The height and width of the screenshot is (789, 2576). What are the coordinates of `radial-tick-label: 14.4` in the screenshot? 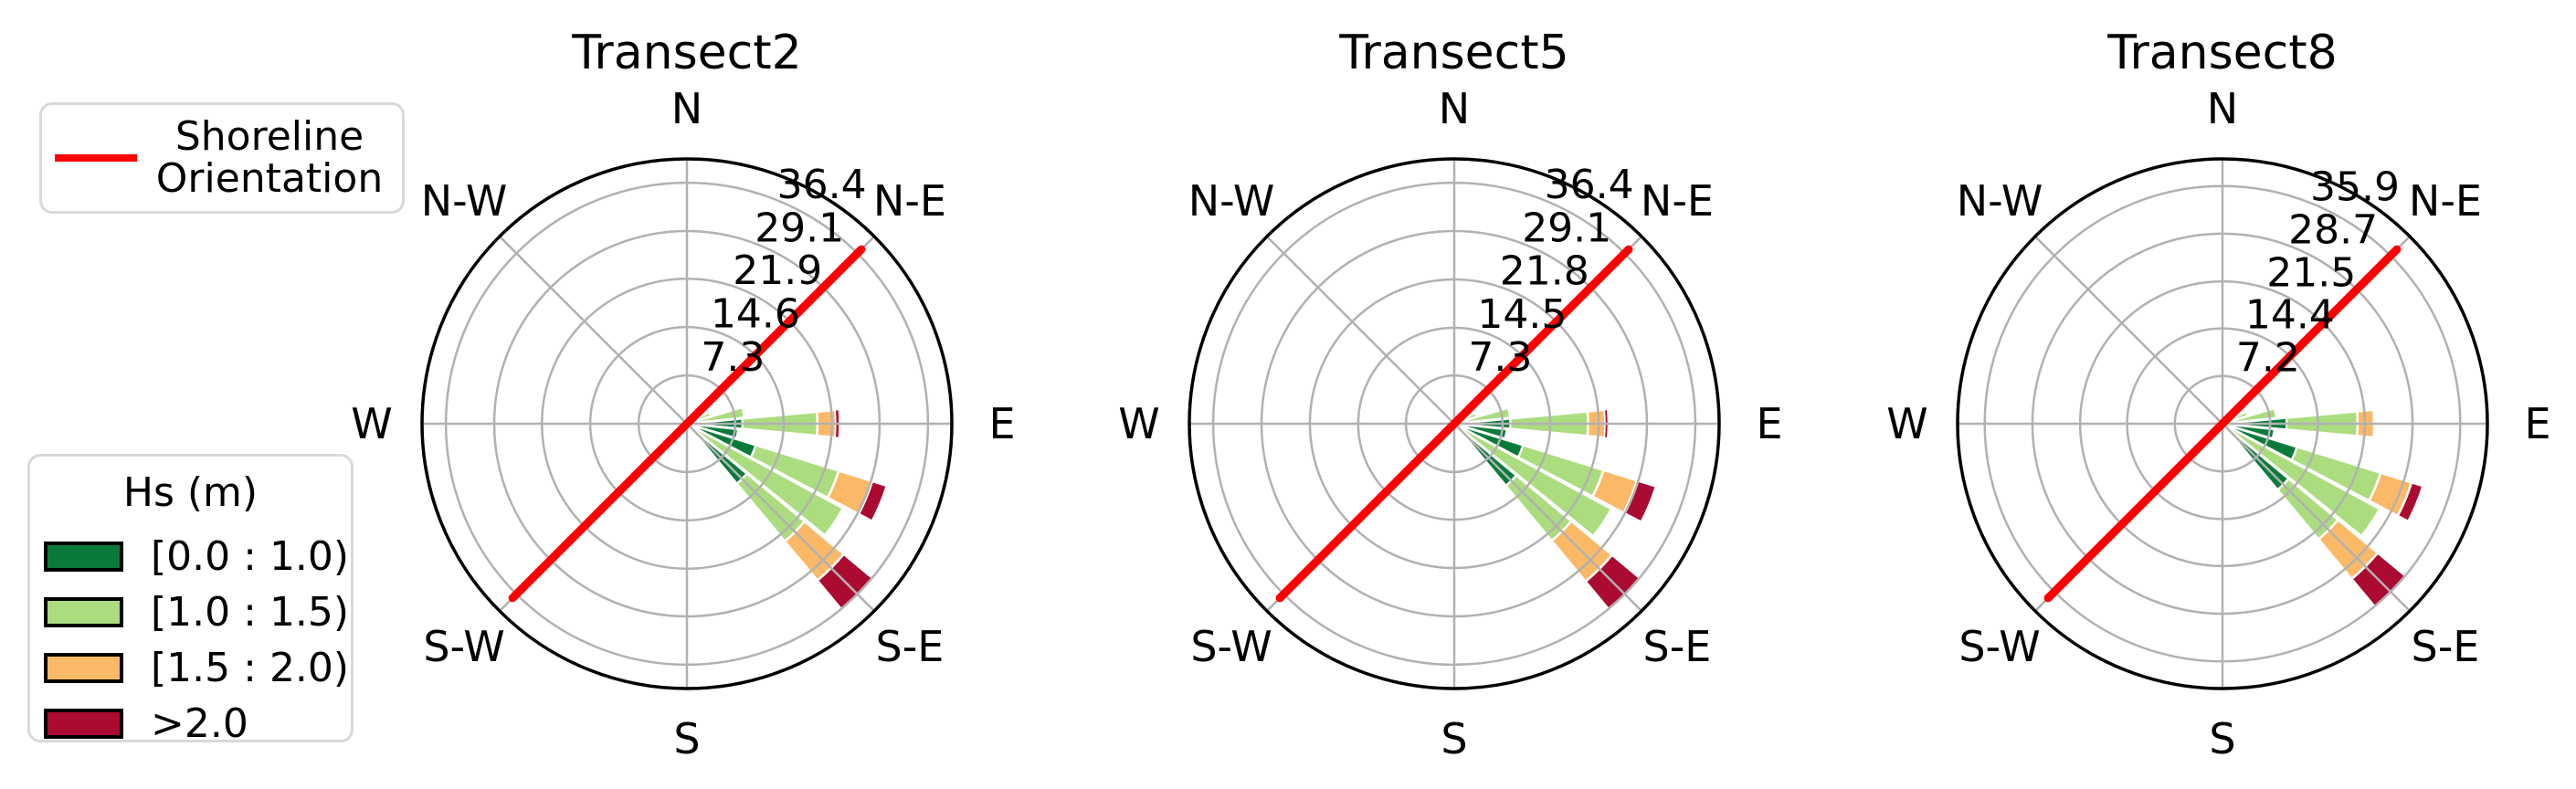 It's located at (2290, 315).